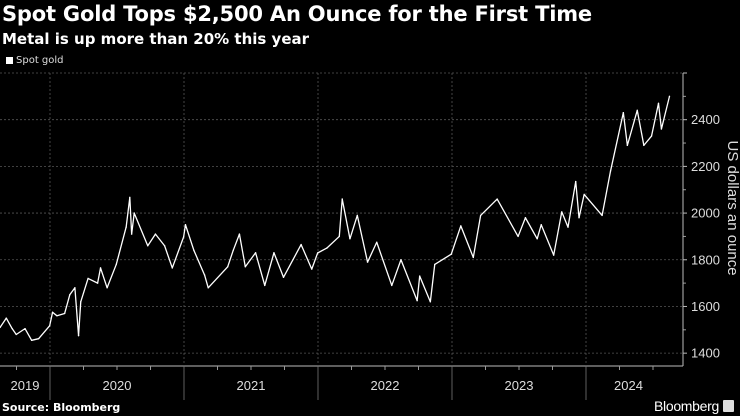 The height and width of the screenshot is (416, 740). What do you see at coordinates (732, 208) in the screenshot?
I see `y-axis-label: US dollars an ounce` at bounding box center [732, 208].